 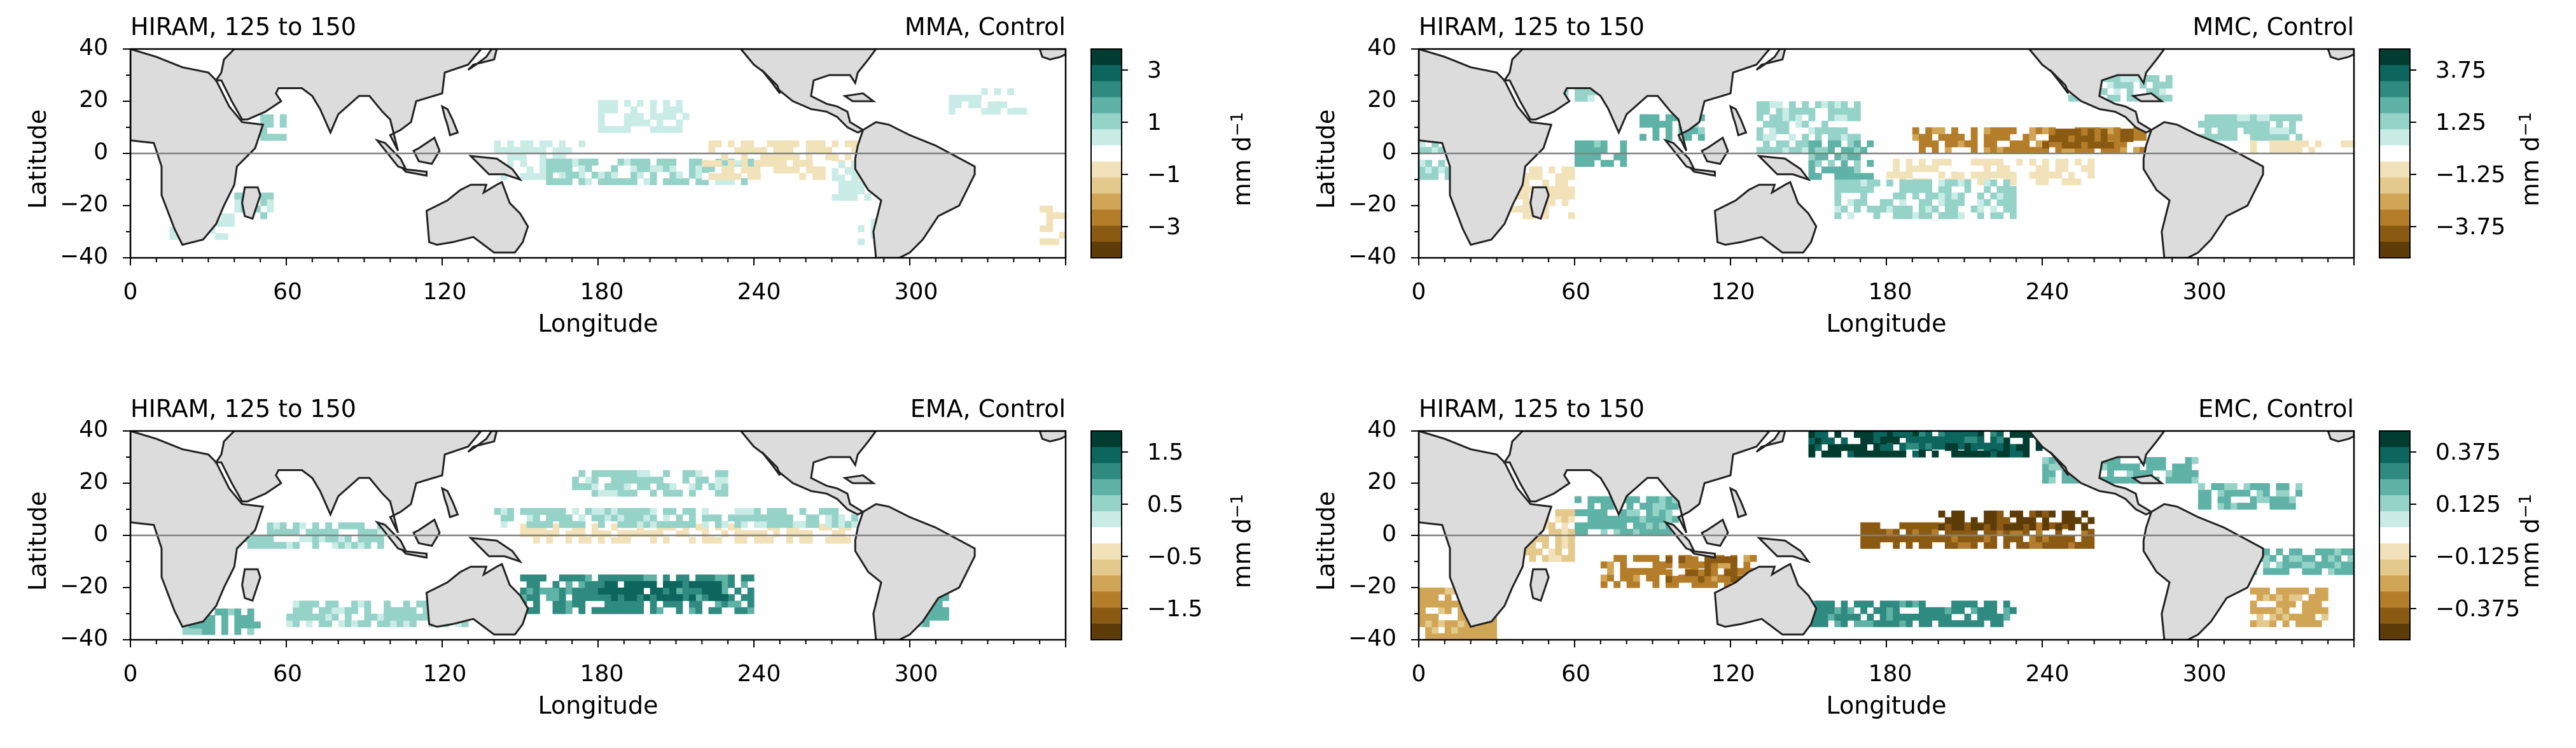 What do you see at coordinates (1576, 674) in the screenshot?
I see `x-tick-label: 60` at bounding box center [1576, 674].